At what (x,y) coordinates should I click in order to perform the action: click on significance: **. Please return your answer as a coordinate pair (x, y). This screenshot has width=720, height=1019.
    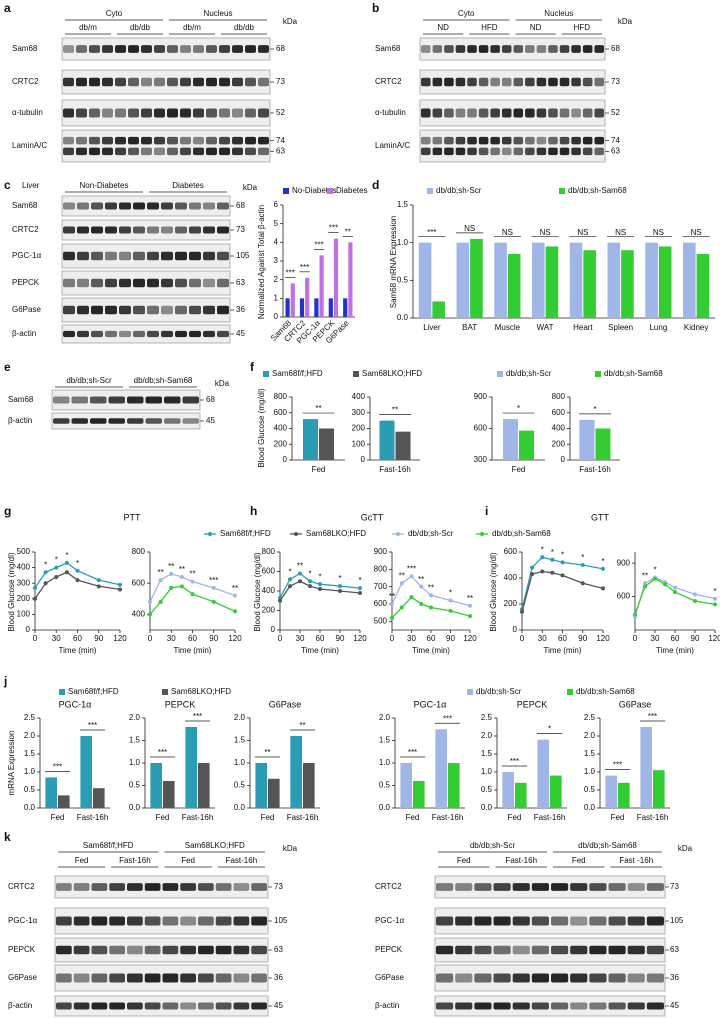
    Looking at the image, I should click on (402, 575).